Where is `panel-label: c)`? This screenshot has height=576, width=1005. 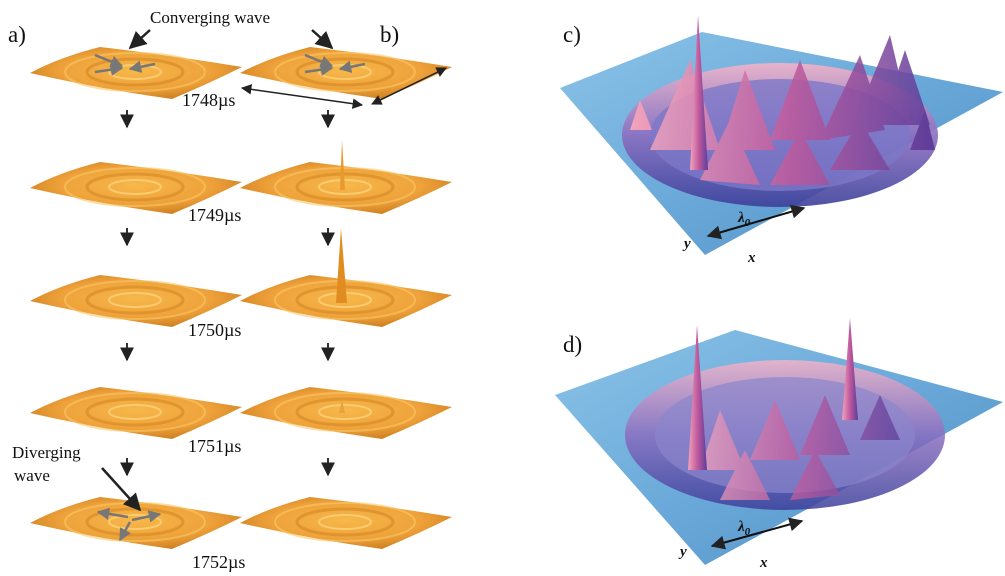 panel-label: c) is located at coordinates (572, 34).